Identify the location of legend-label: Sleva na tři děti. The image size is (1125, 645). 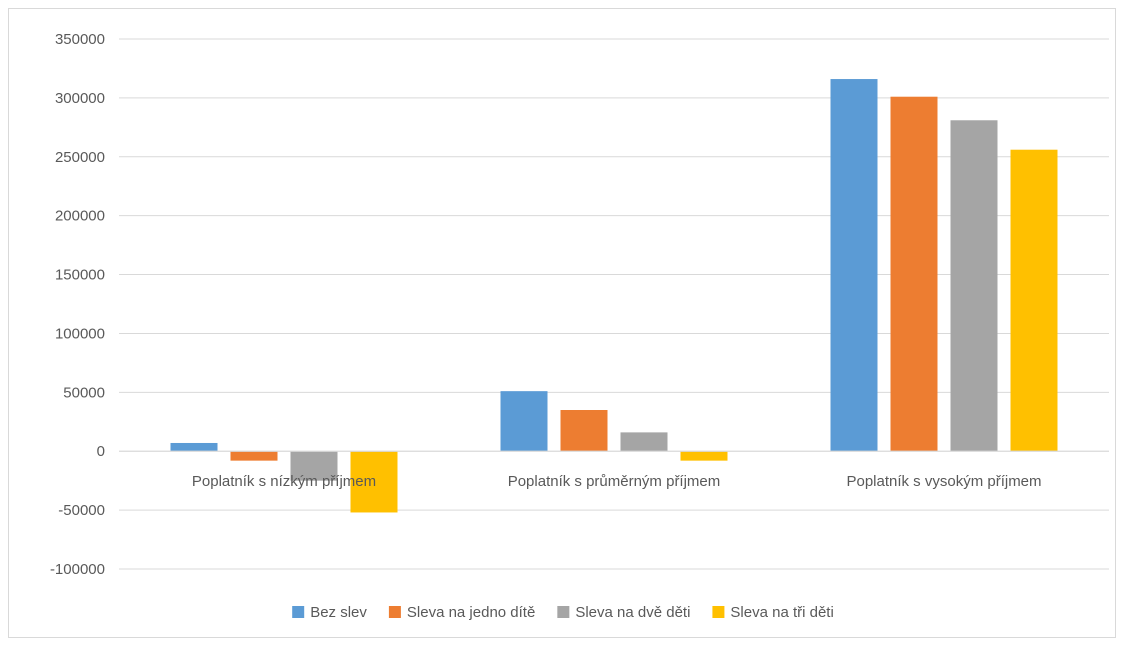
(781, 612).